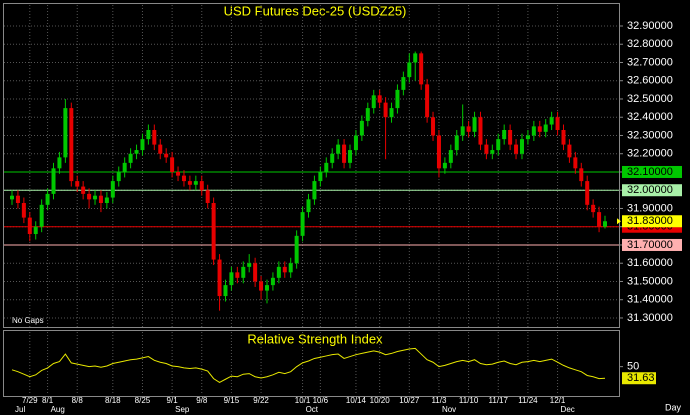 This screenshot has height=415, width=690. Describe the element at coordinates (650, 318) in the screenshot. I see `y-tick-label: 31.30000` at that location.